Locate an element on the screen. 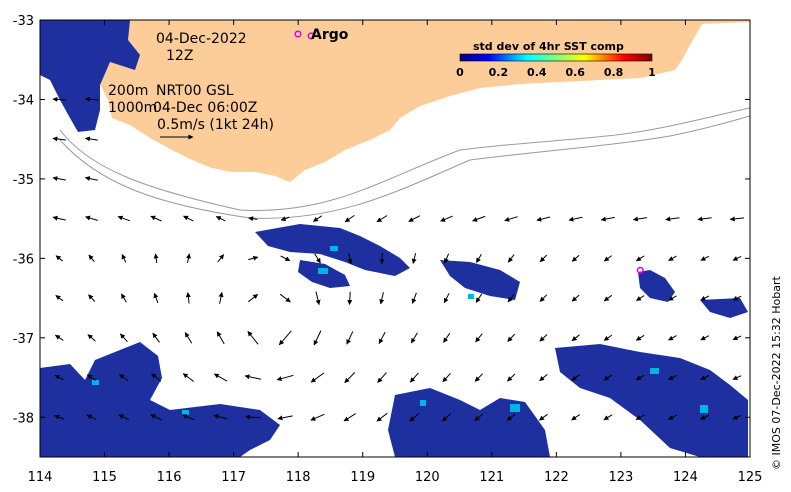 This screenshot has height=492, width=791. product-time-label: 04-Dec 06:00Z is located at coordinates (205, 108).